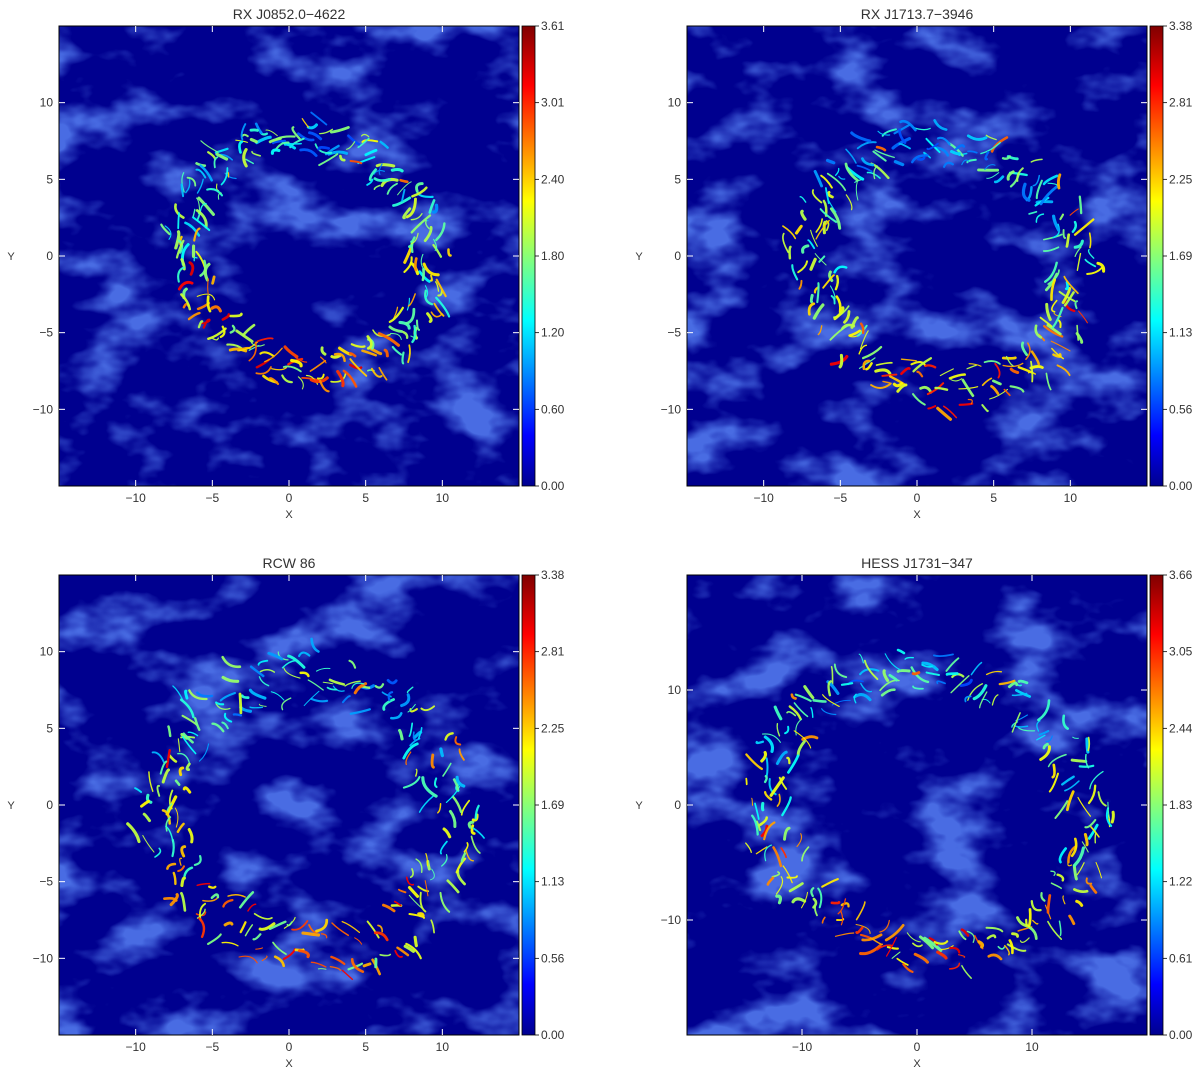  Describe the element at coordinates (553, 103) in the screenshot. I see `colorbar-tick-label: 3.01` at that location.